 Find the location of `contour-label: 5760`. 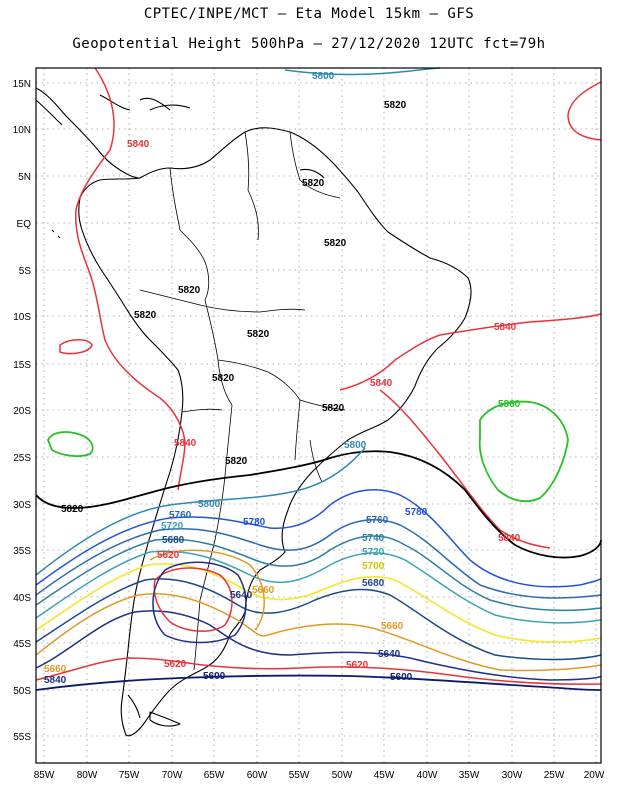

contour-label: 5760 is located at coordinates (377, 520).